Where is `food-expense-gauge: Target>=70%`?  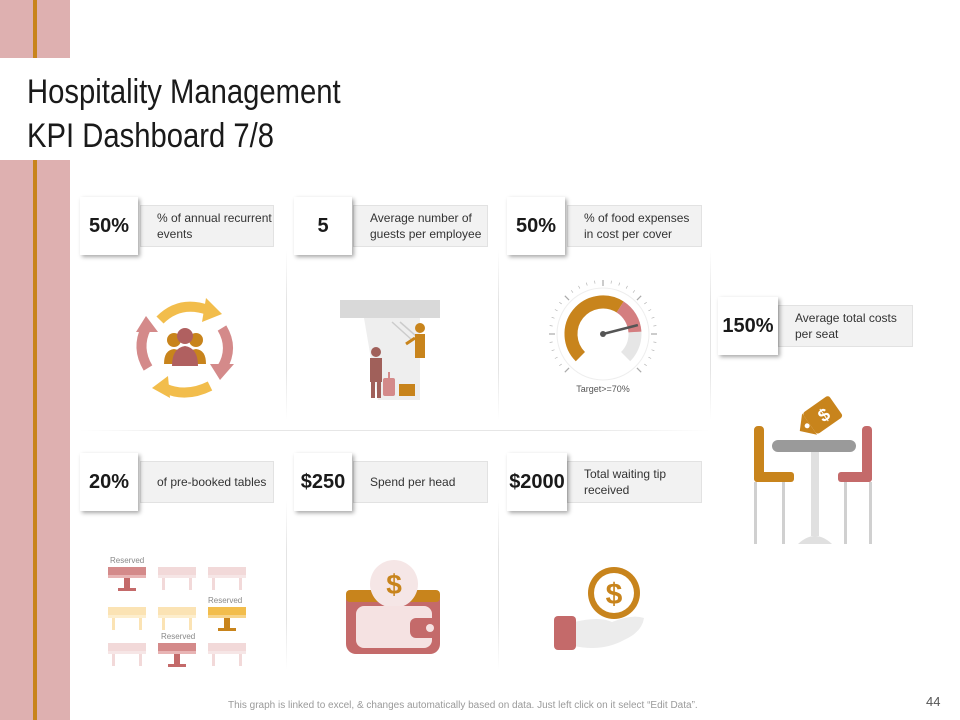
food-expense-gauge: Target>=70% is located at coordinates (603, 337).